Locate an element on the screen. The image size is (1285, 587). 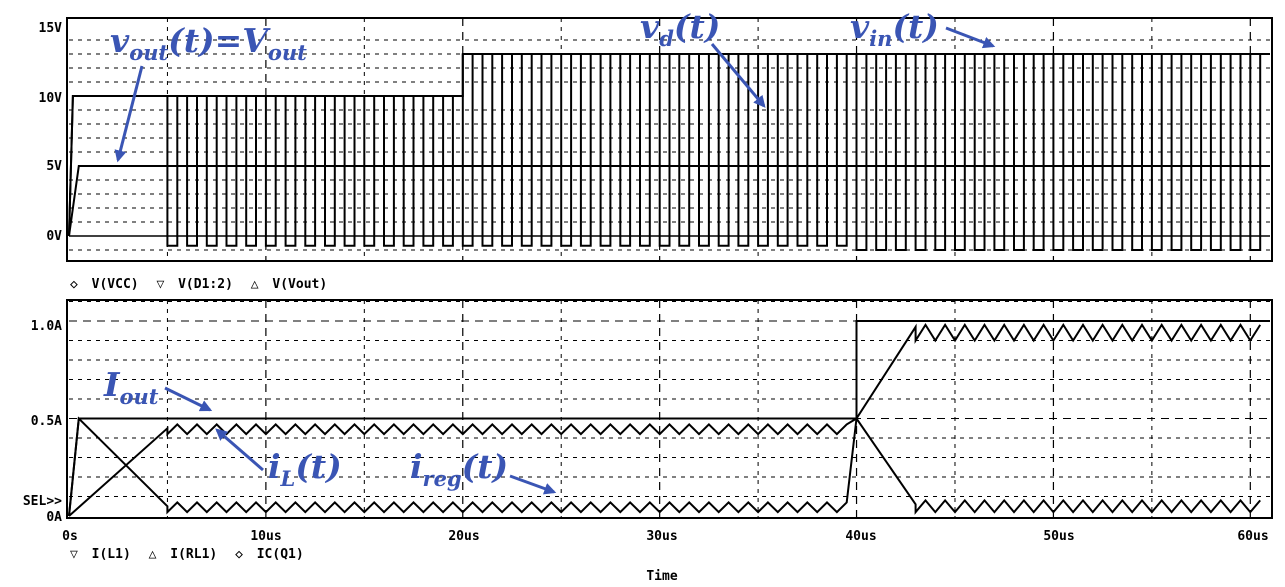
annotation-iout: Iout is located at coordinates (158, 388).